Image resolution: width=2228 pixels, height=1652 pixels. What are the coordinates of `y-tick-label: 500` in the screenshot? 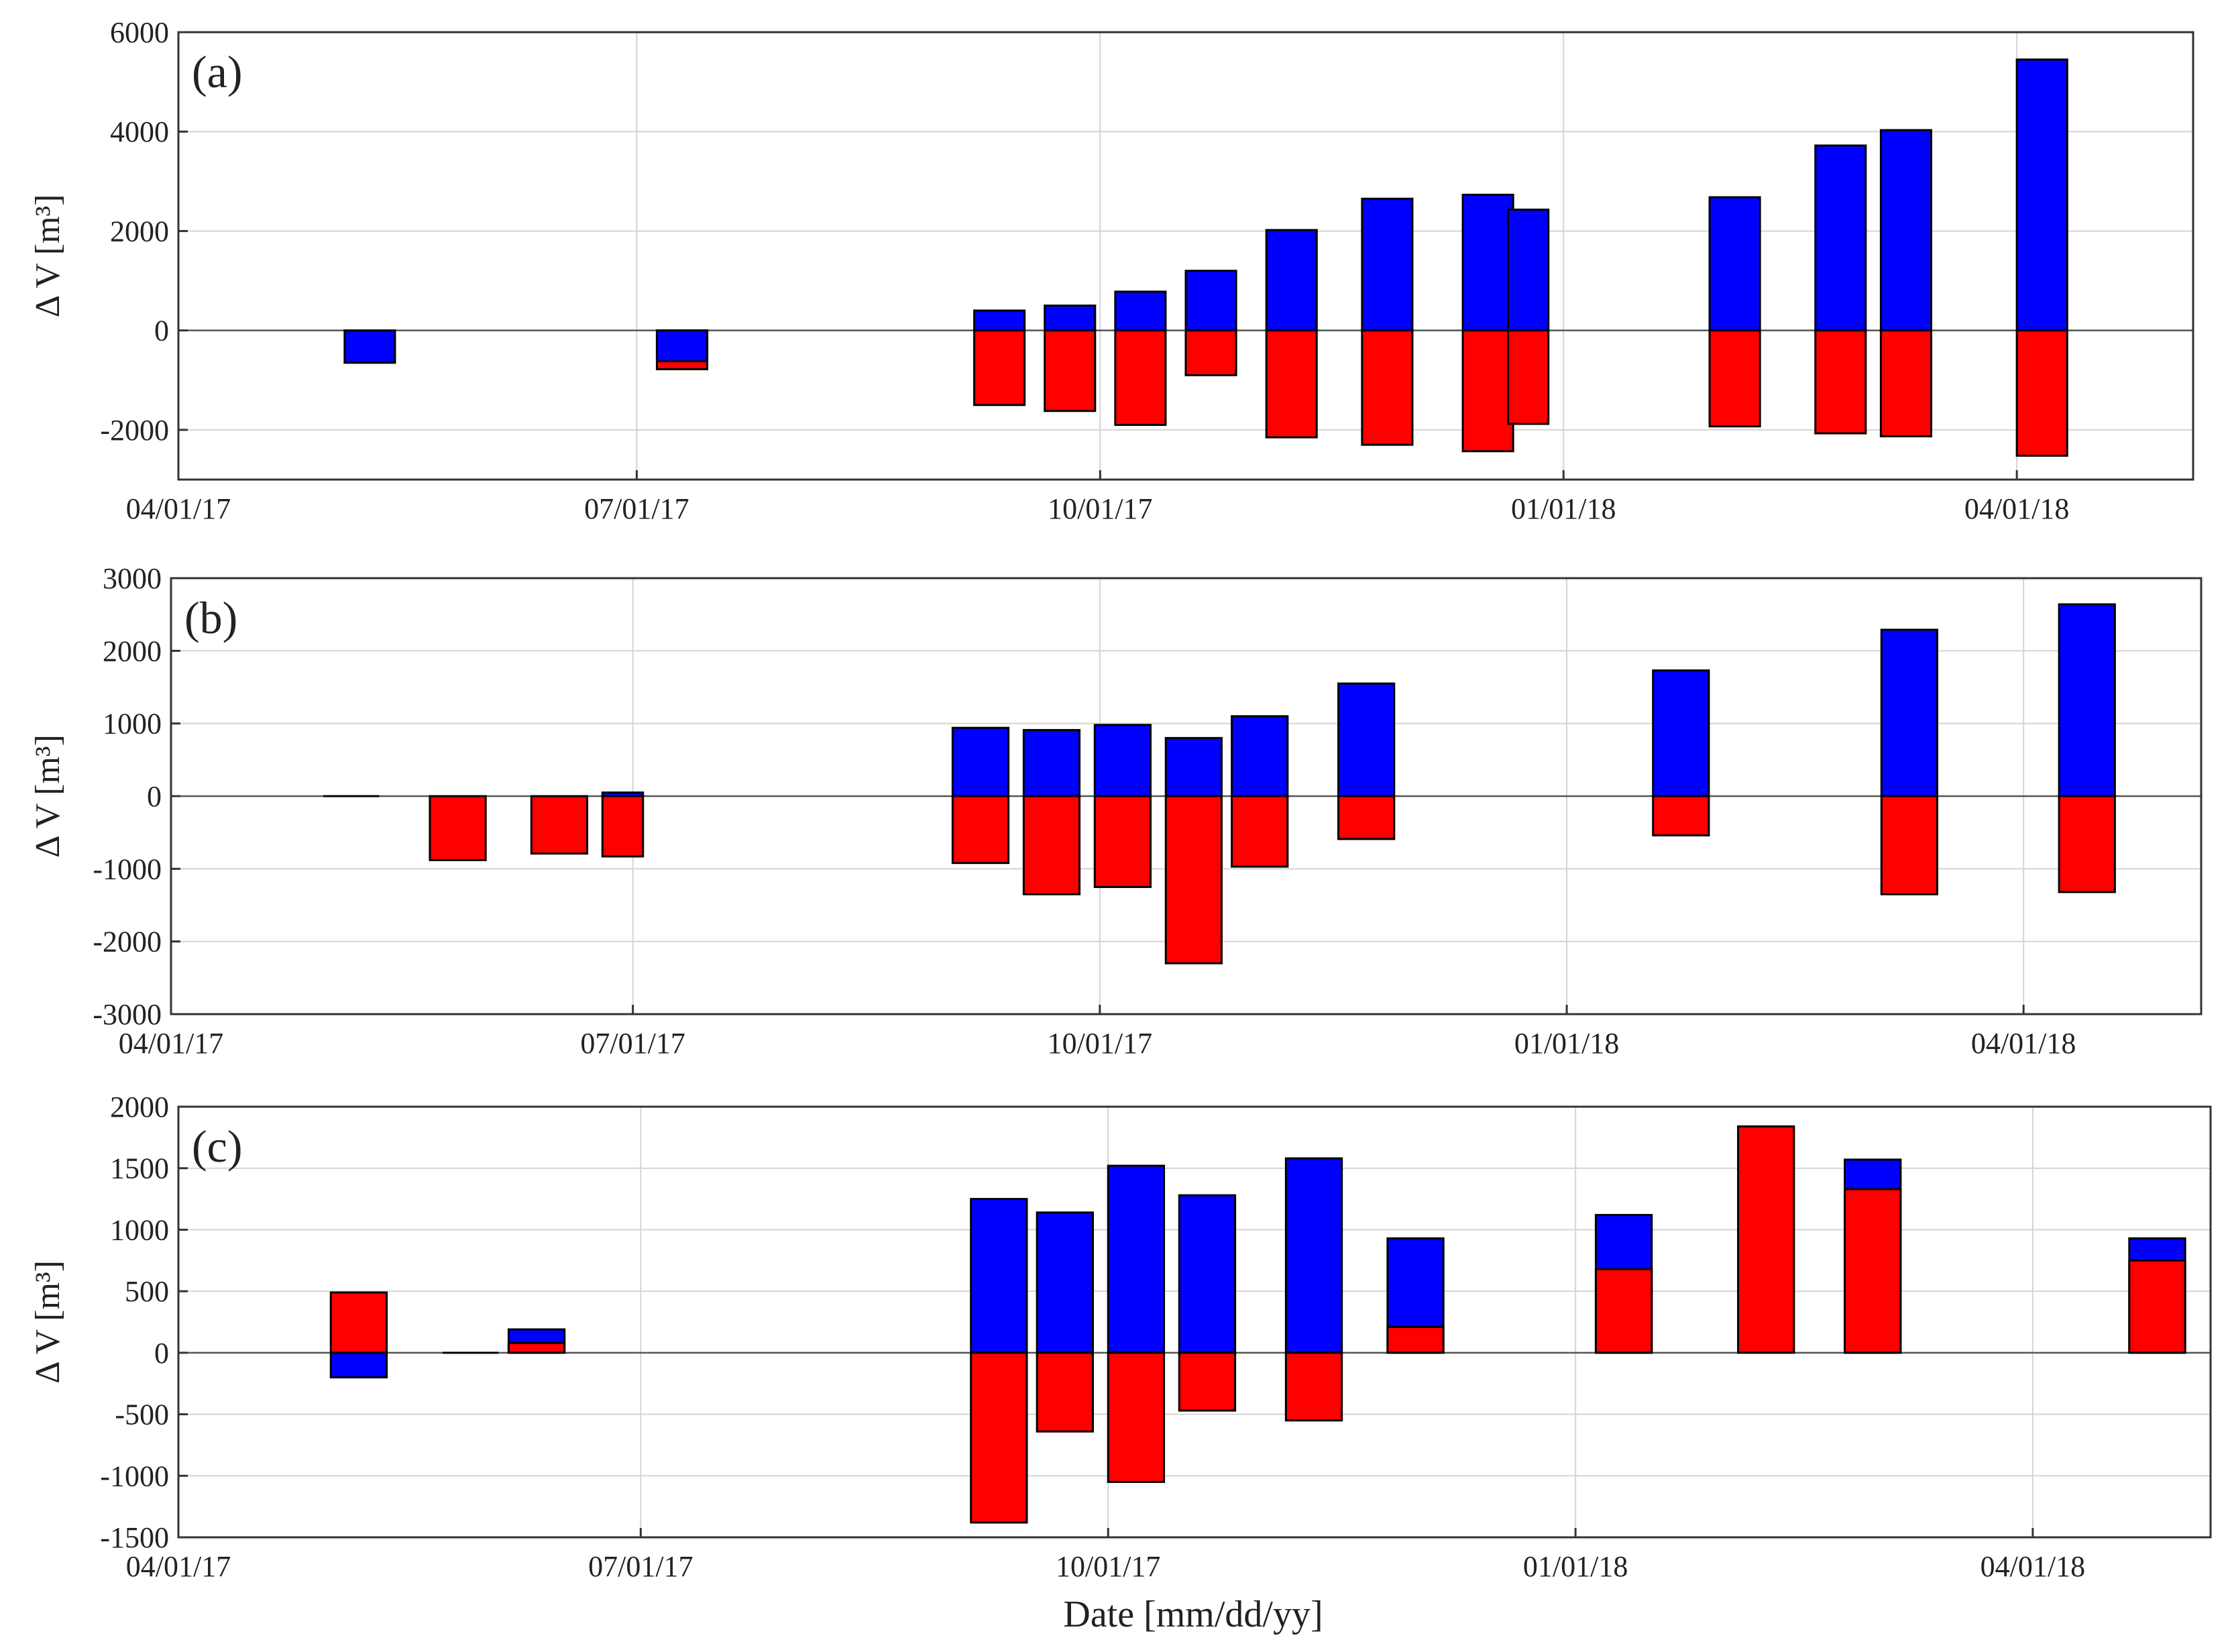 It's located at (147, 1291).